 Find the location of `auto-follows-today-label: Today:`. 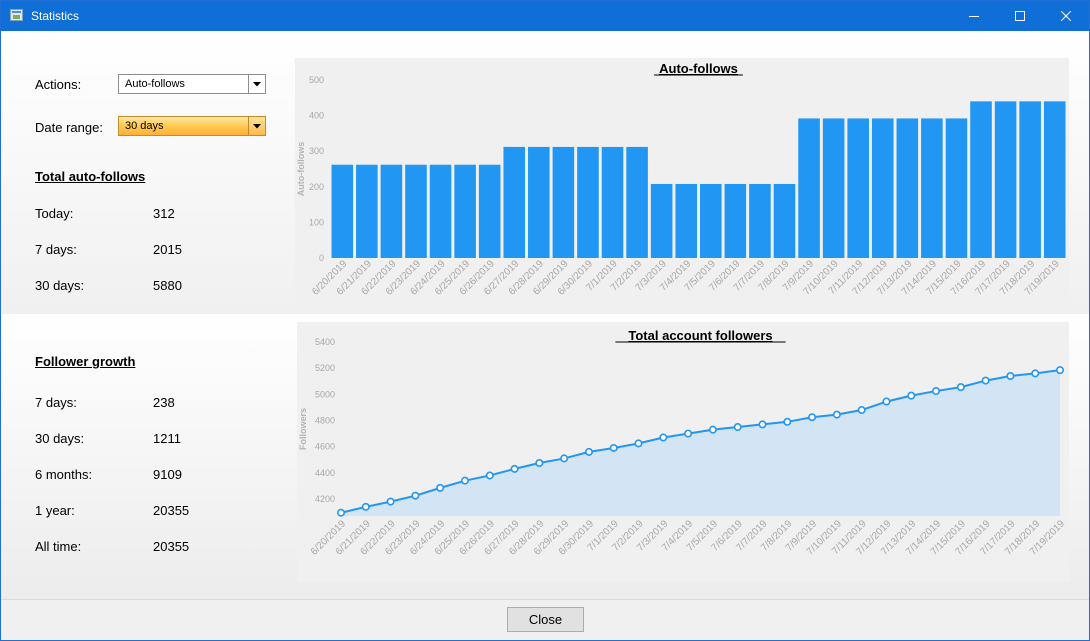

auto-follows-today-label: Today: is located at coordinates (54, 213).